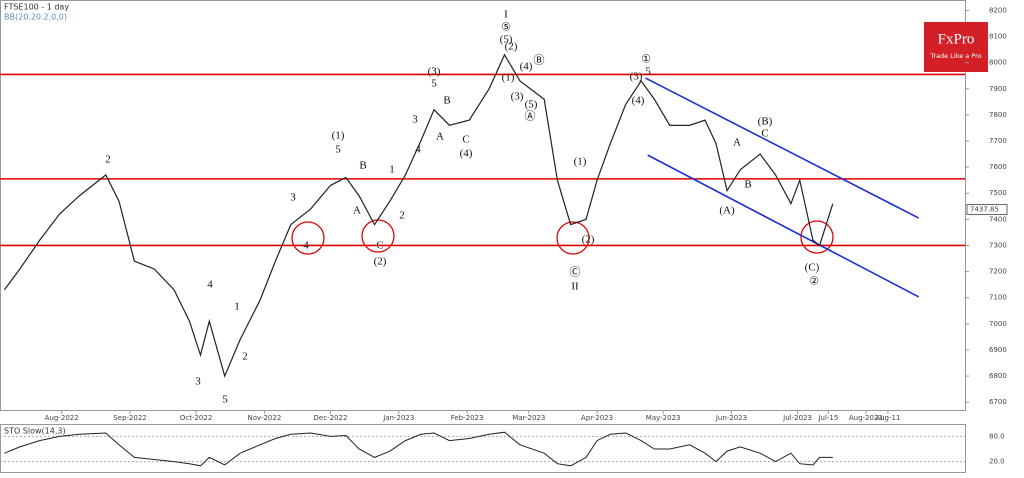 The width and height of the screenshot is (1024, 478). What do you see at coordinates (467, 418) in the screenshot?
I see `x-tick-label: Feb-2023` at bounding box center [467, 418].